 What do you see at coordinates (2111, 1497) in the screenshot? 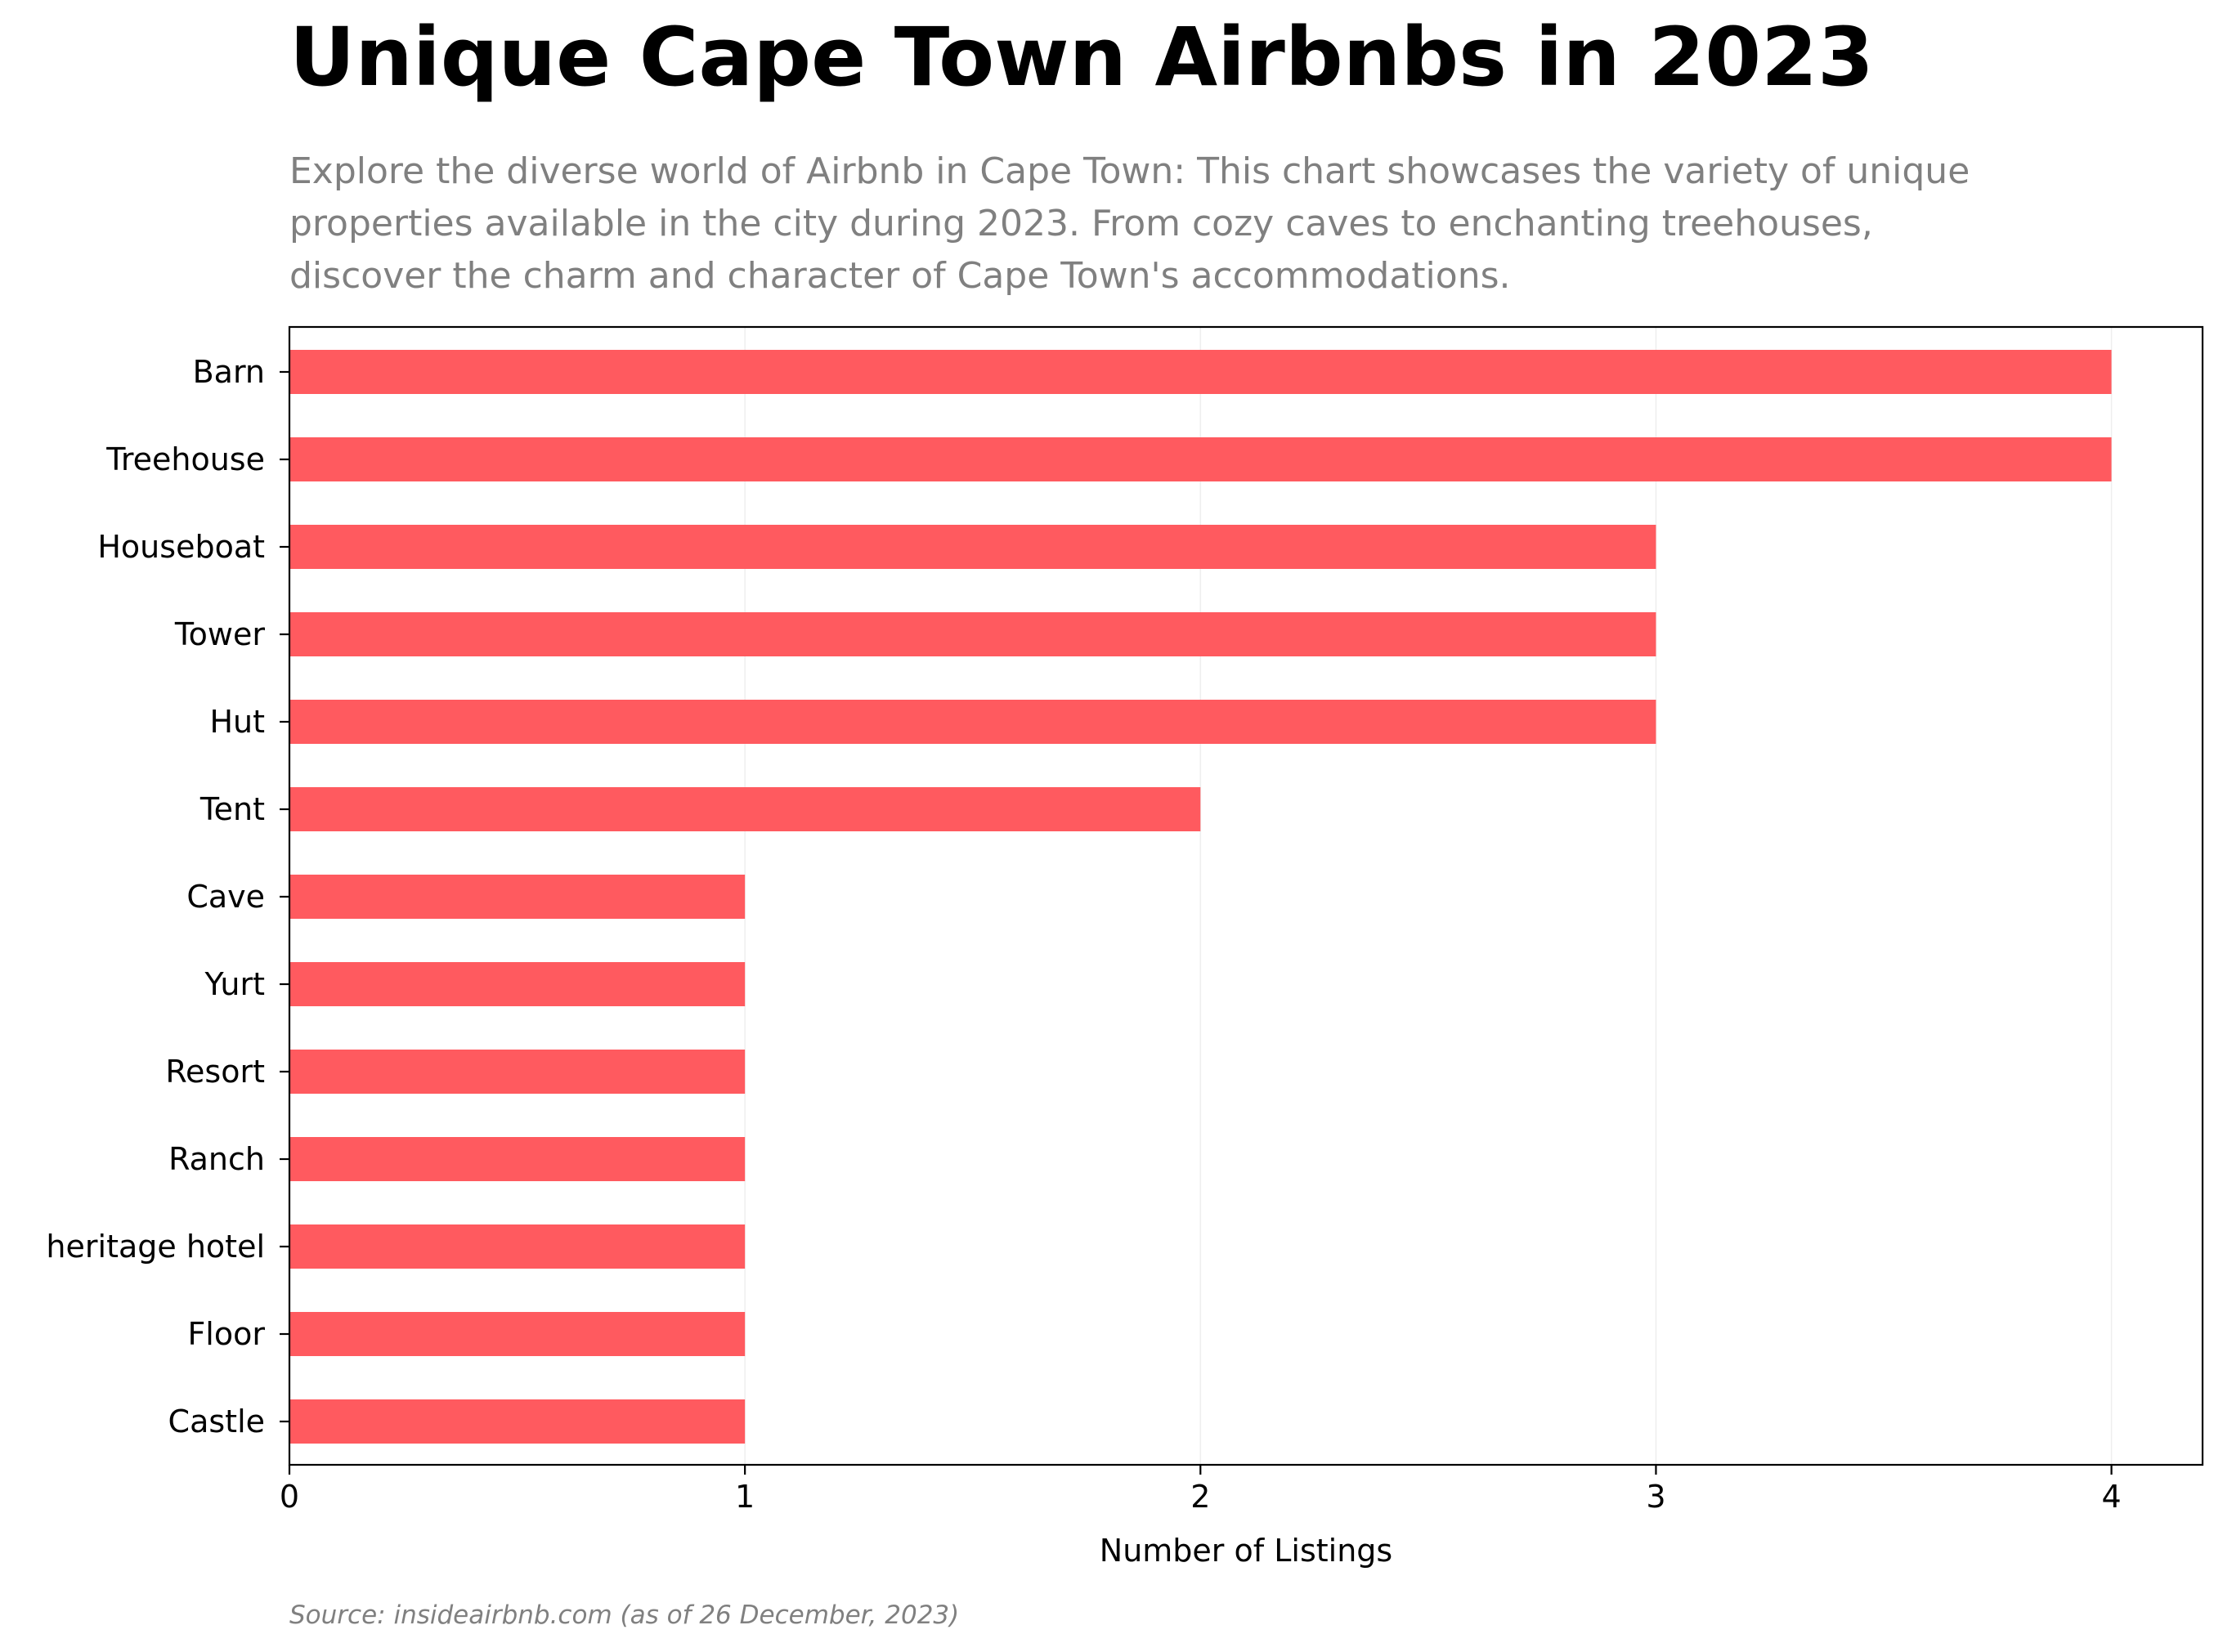
I see `x-tick-label: 4` at bounding box center [2111, 1497].